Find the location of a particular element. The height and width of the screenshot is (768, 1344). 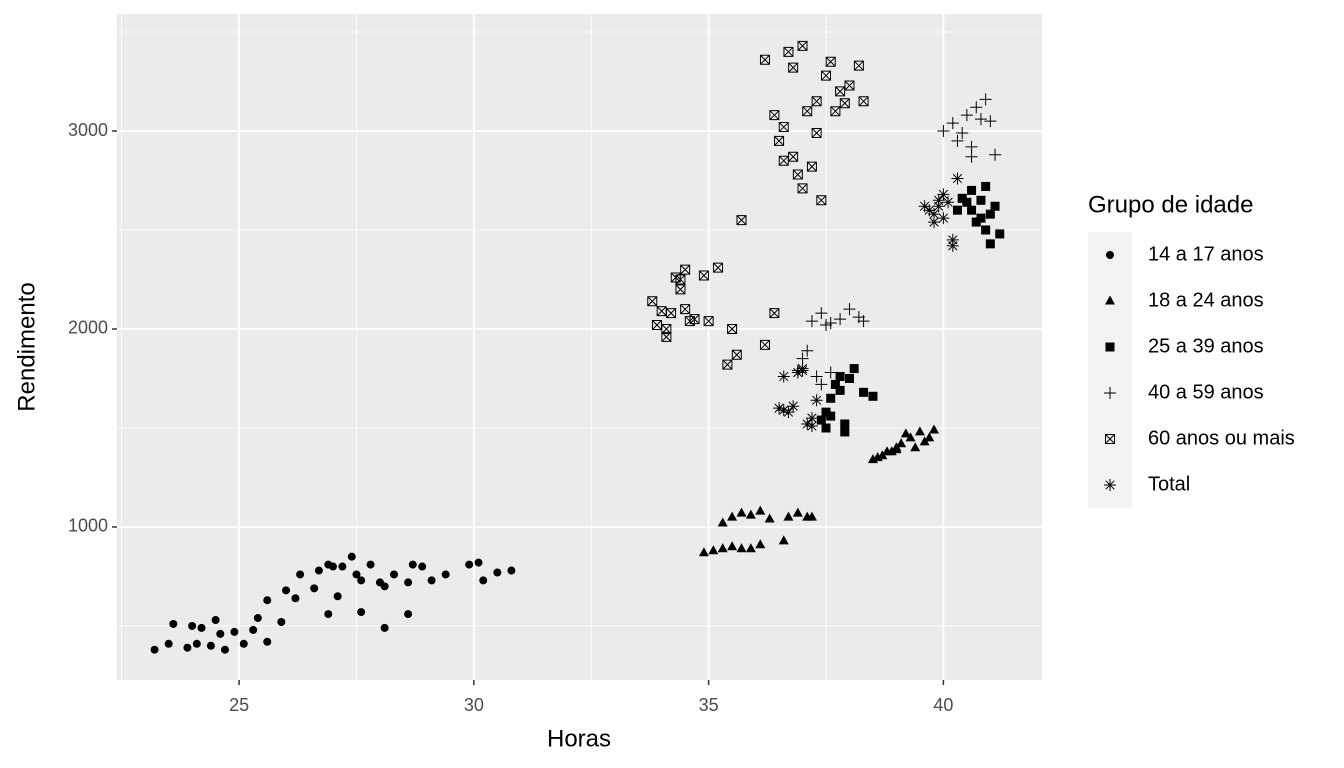

y-tick-label: 3000 is located at coordinates (88, 130).